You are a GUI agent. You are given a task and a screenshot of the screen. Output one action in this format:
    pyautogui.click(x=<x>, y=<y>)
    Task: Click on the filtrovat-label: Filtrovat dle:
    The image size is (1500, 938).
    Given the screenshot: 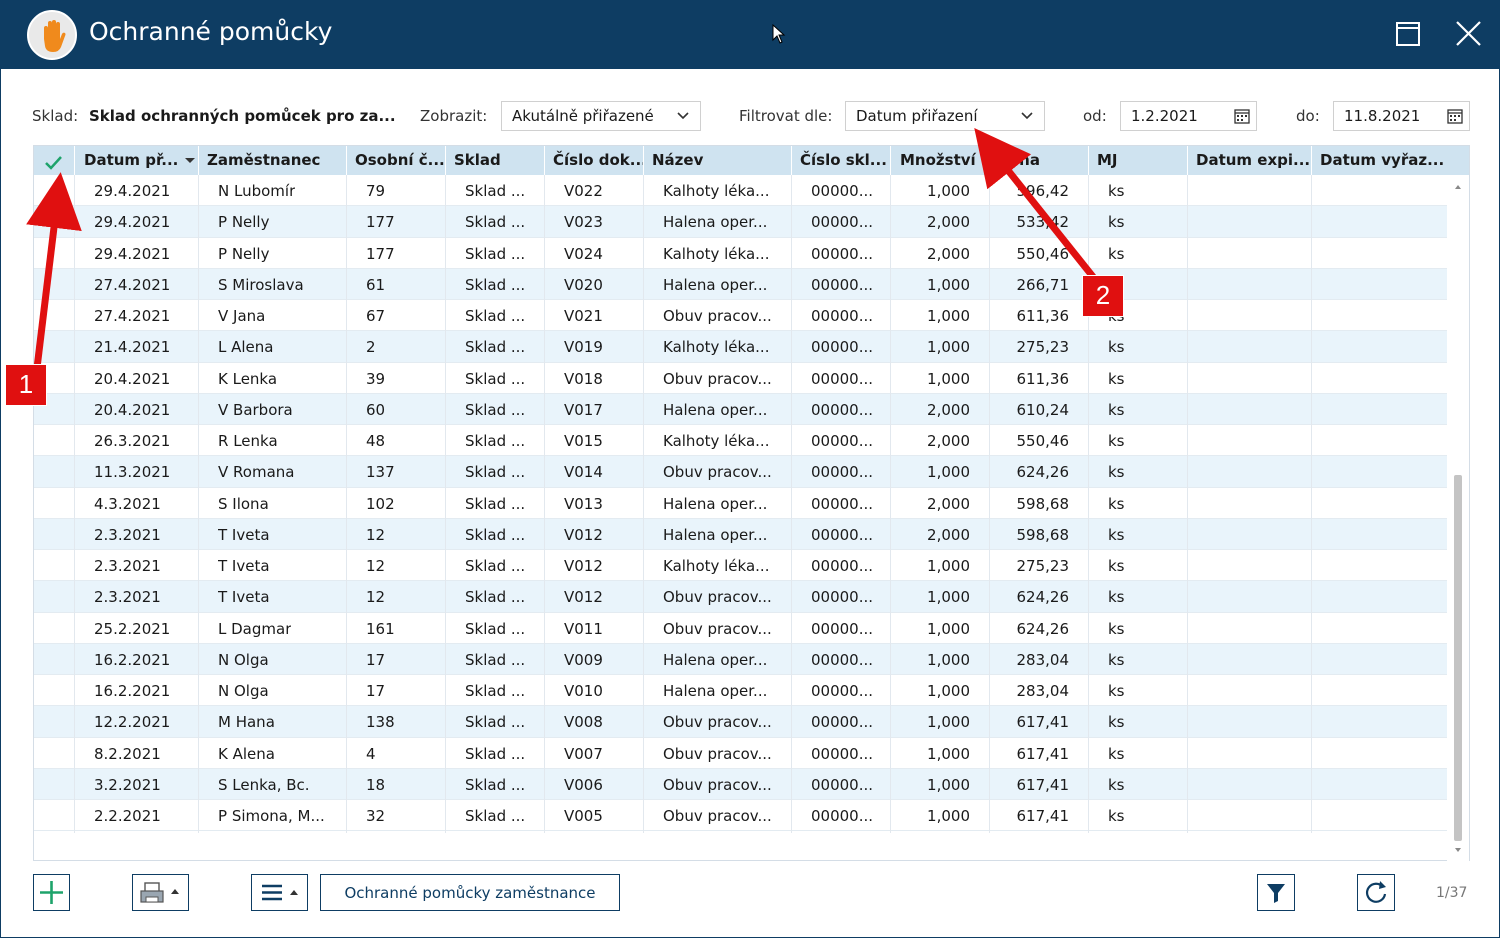 What is the action you would take?
    pyautogui.click(x=786, y=116)
    